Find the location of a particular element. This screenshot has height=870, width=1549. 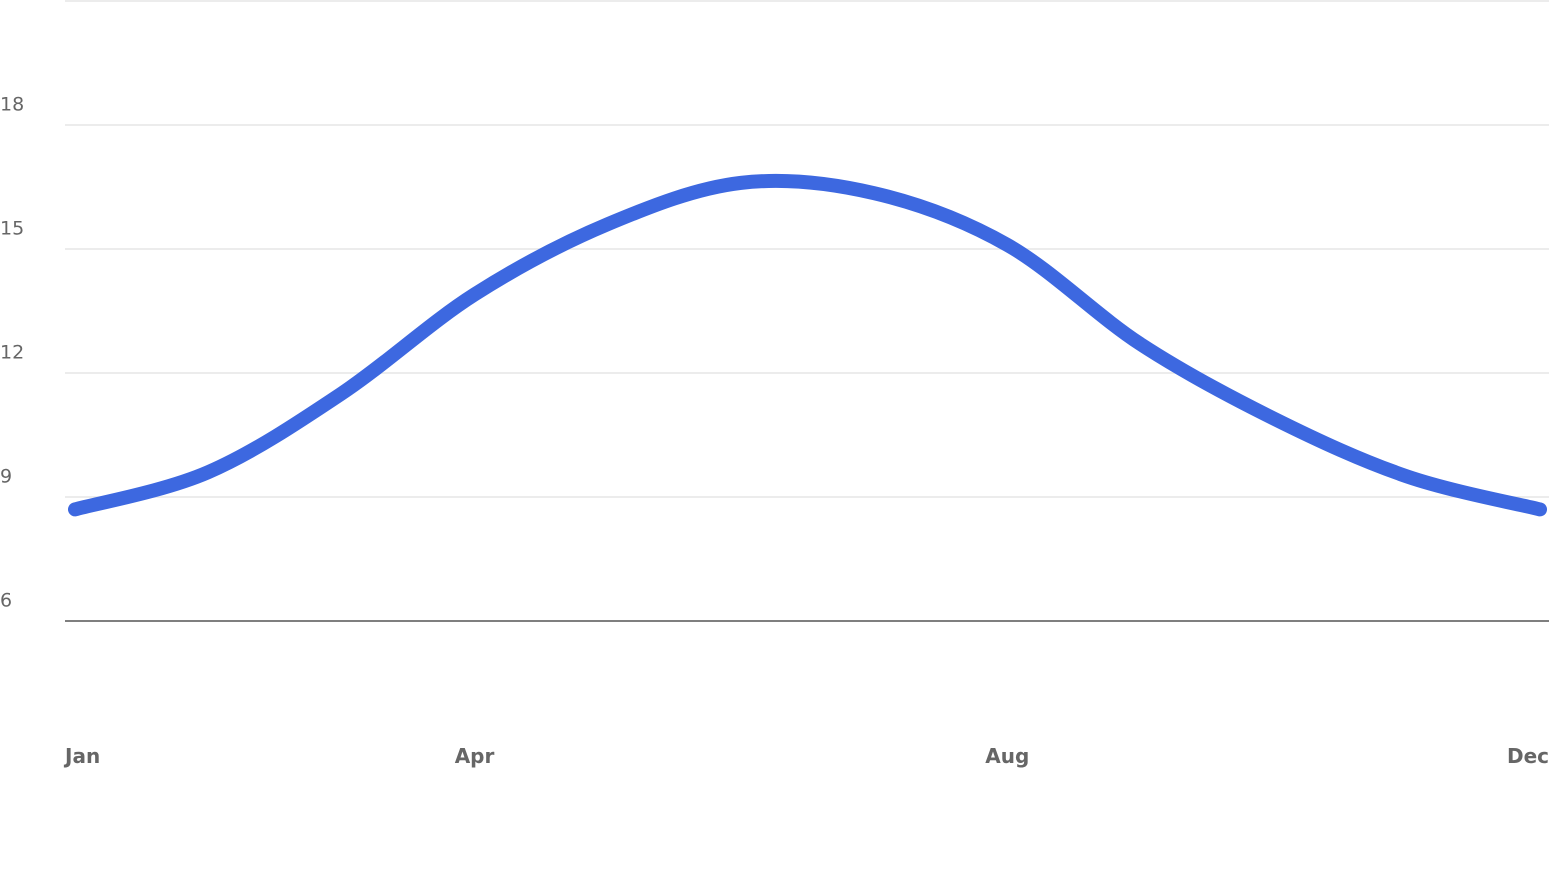

y-tick-label: 15 is located at coordinates (12, 229).